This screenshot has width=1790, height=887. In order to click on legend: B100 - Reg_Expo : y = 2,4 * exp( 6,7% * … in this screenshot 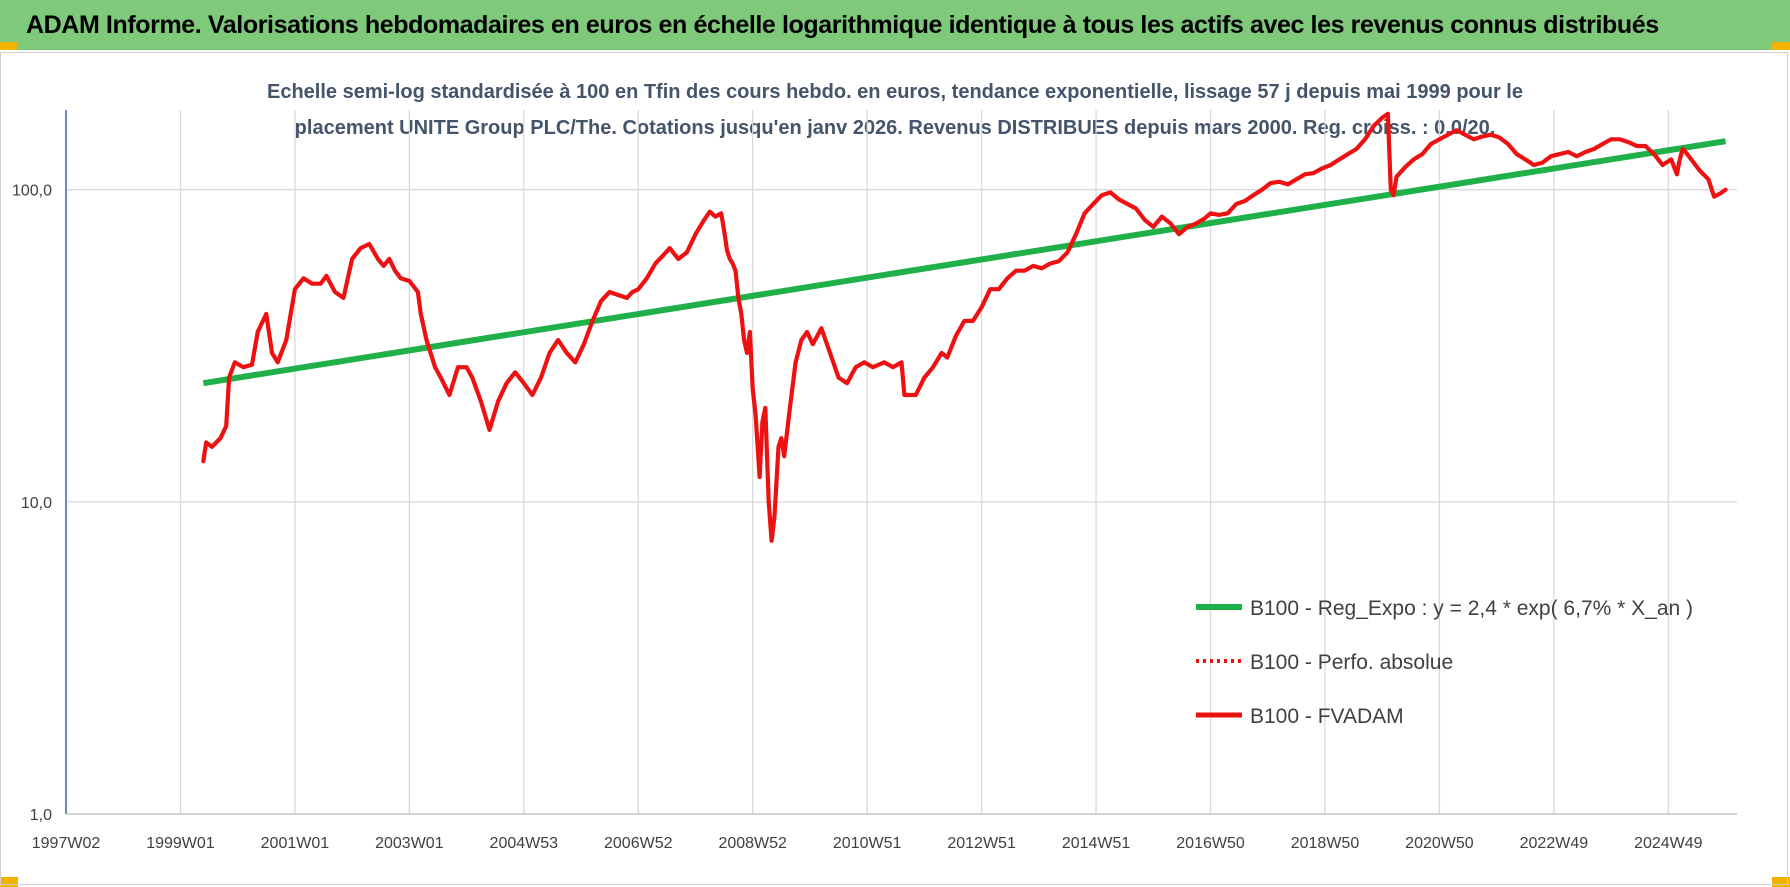, I will do `click(1444, 662)`.